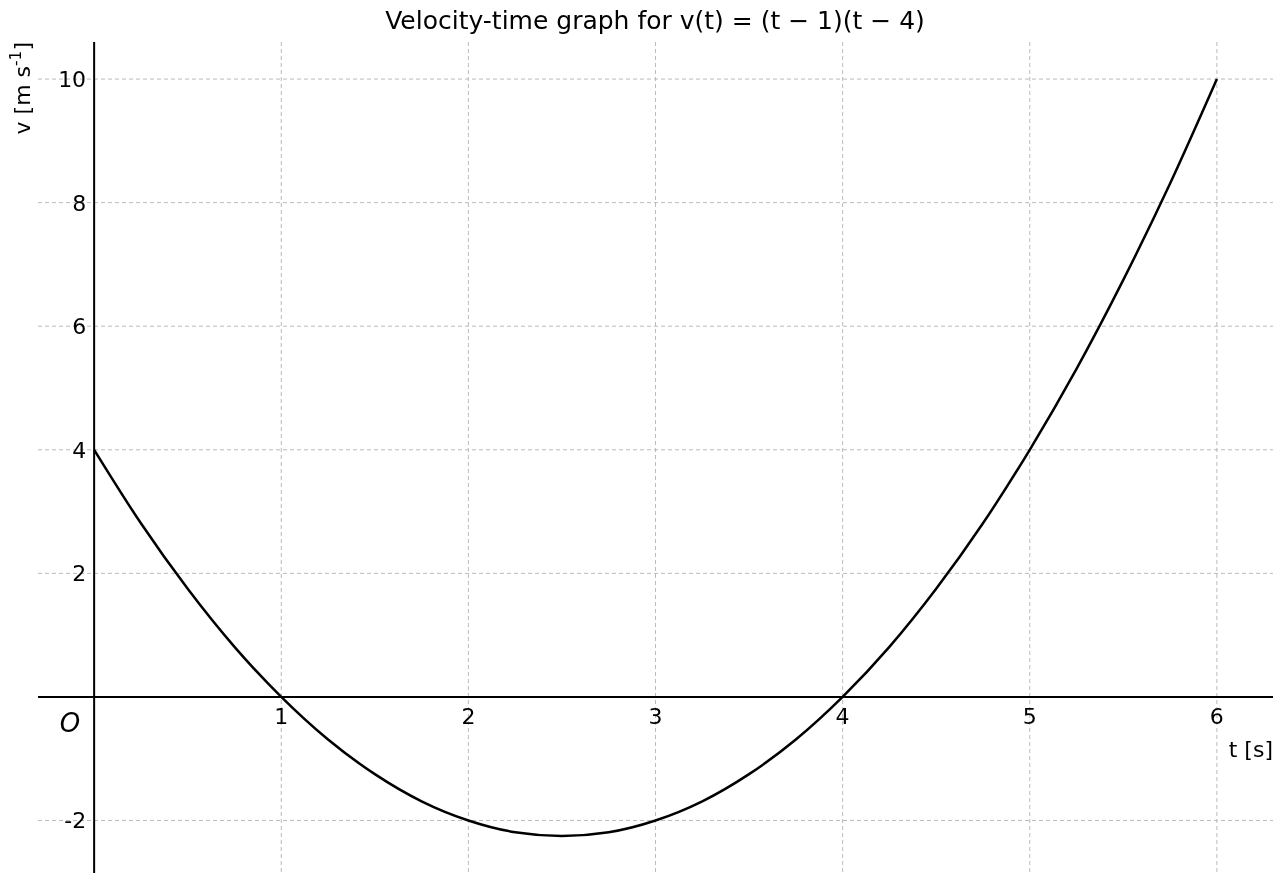 The width and height of the screenshot is (1280, 880). I want to click on chart-title: Velocity-time graph for v(t) = (t − 1)(t − 4), so click(655, 20).